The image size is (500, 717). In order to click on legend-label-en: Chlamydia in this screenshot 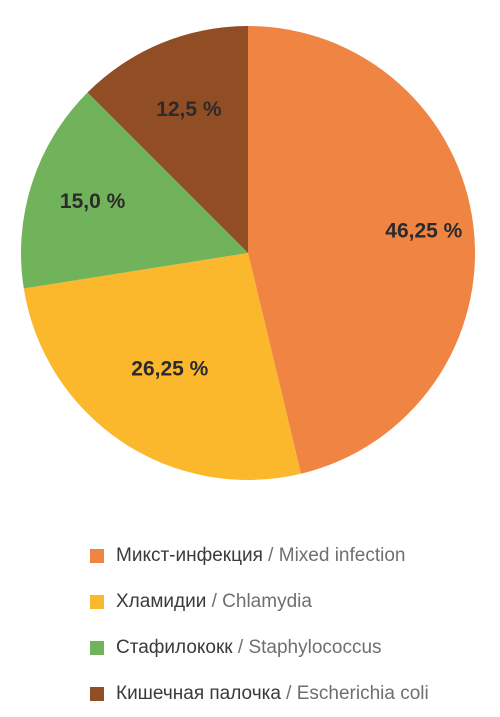, I will do `click(267, 601)`.